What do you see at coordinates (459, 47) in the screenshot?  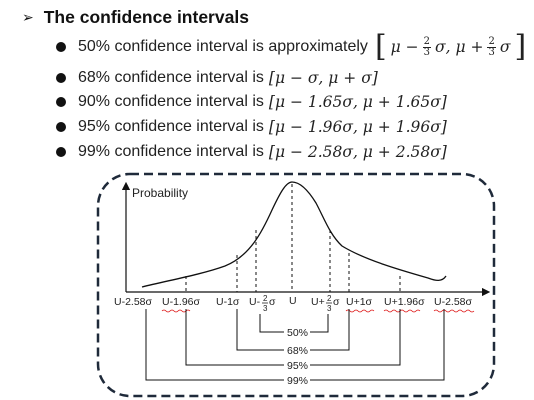 I see `formula-mid: σ, μ +` at bounding box center [459, 47].